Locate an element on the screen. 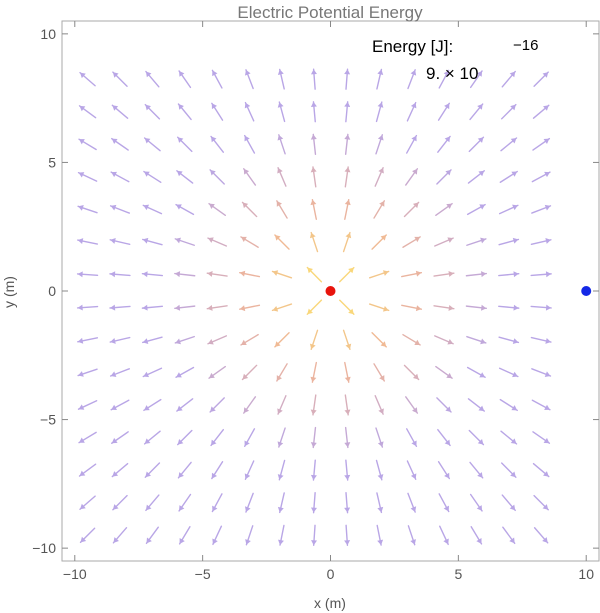 The image size is (600, 613). y-tick-label: 0 is located at coordinates (52, 291).